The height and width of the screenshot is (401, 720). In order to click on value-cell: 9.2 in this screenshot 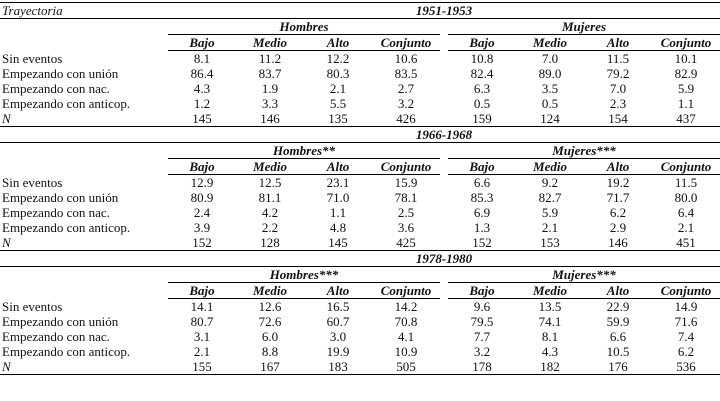, I will do `click(550, 182)`.